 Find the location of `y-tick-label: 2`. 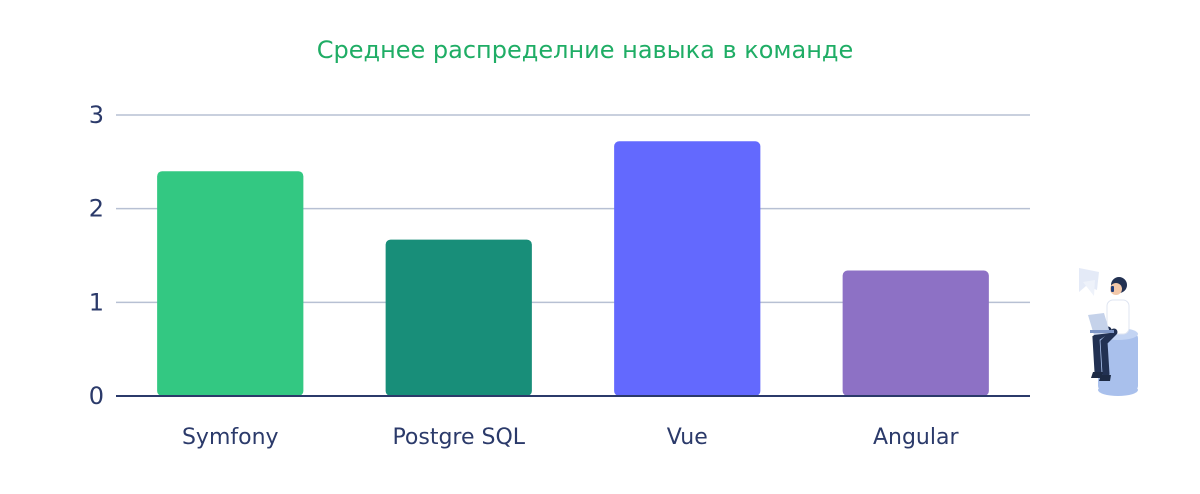

y-tick-label: 2 is located at coordinates (96, 209).